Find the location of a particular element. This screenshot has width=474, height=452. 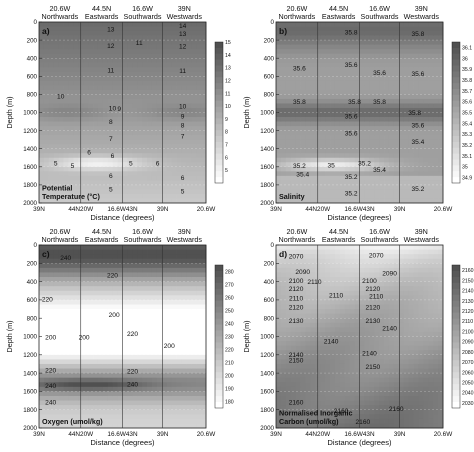

x-axis-label: Distance (degrees) is located at coordinates (359, 217).